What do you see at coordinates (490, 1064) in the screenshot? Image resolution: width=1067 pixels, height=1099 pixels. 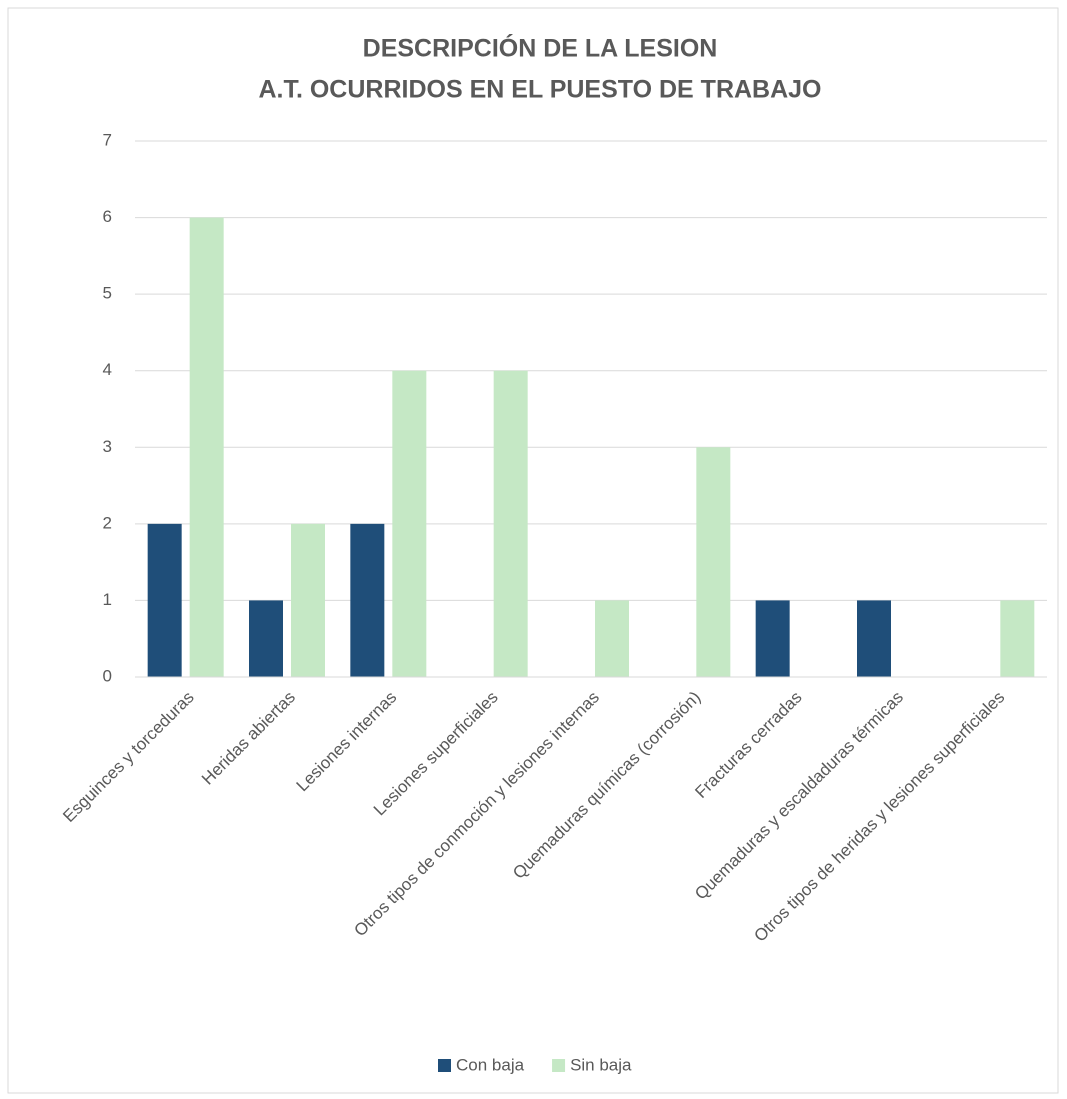 I see `legend-label: Con baja` at bounding box center [490, 1064].